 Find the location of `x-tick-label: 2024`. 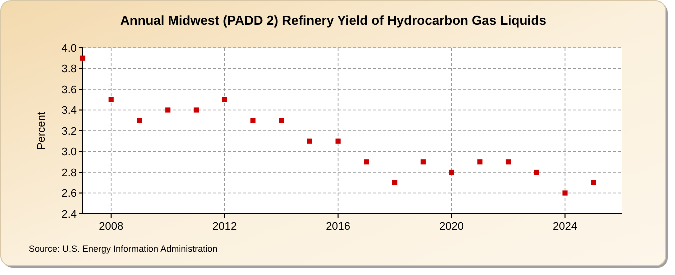

x-tick-label: 2024 is located at coordinates (565, 227).